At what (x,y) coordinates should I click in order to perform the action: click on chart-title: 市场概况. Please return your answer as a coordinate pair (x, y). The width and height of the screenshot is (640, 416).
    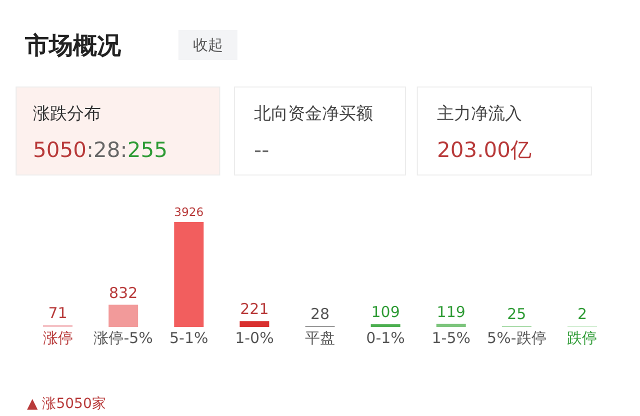
    Looking at the image, I should click on (73, 45).